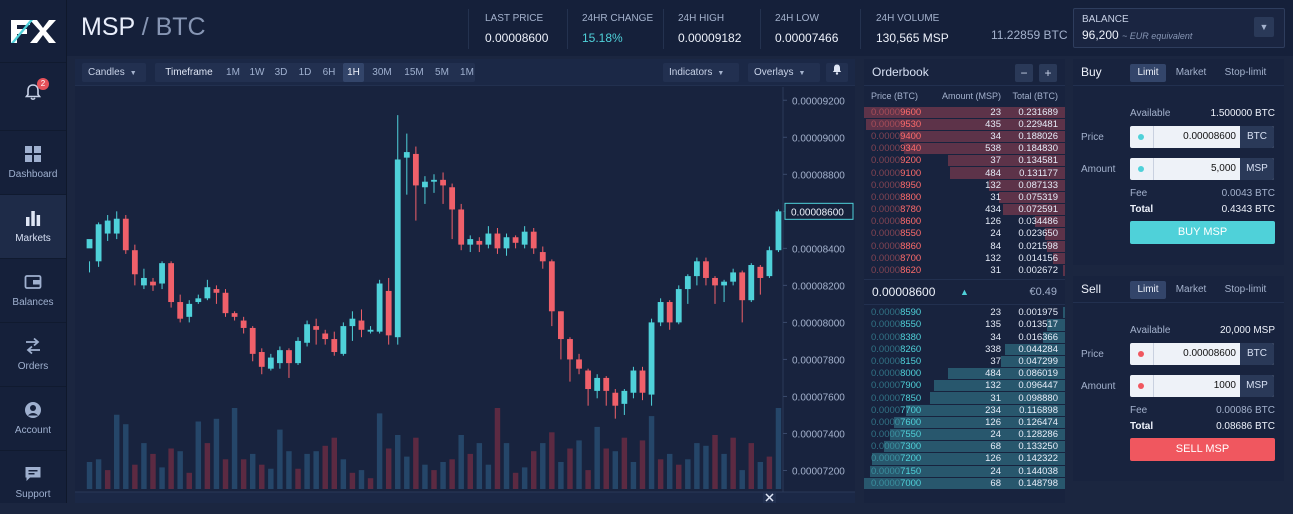 This screenshot has width=1293, height=514. What do you see at coordinates (1202, 449) in the screenshot?
I see `sell-msp-button: SELL MSP` at bounding box center [1202, 449].